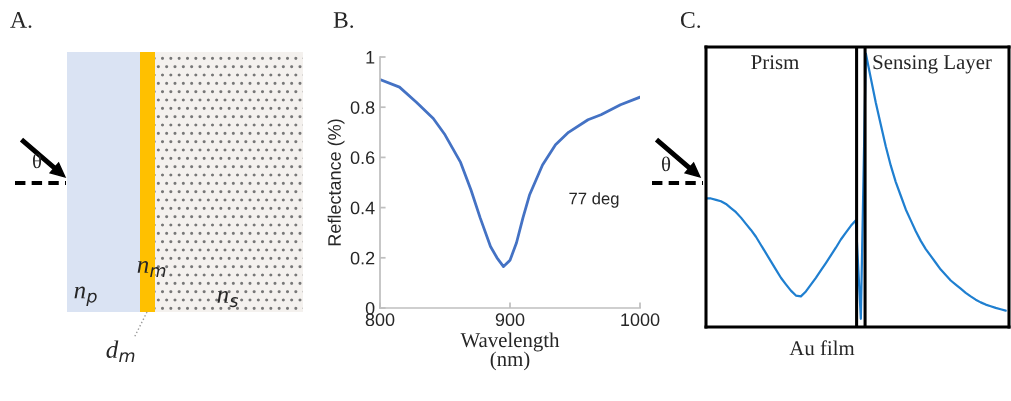  Describe the element at coordinates (640, 320) in the screenshot. I see `x-tick-label: 1000` at that location.